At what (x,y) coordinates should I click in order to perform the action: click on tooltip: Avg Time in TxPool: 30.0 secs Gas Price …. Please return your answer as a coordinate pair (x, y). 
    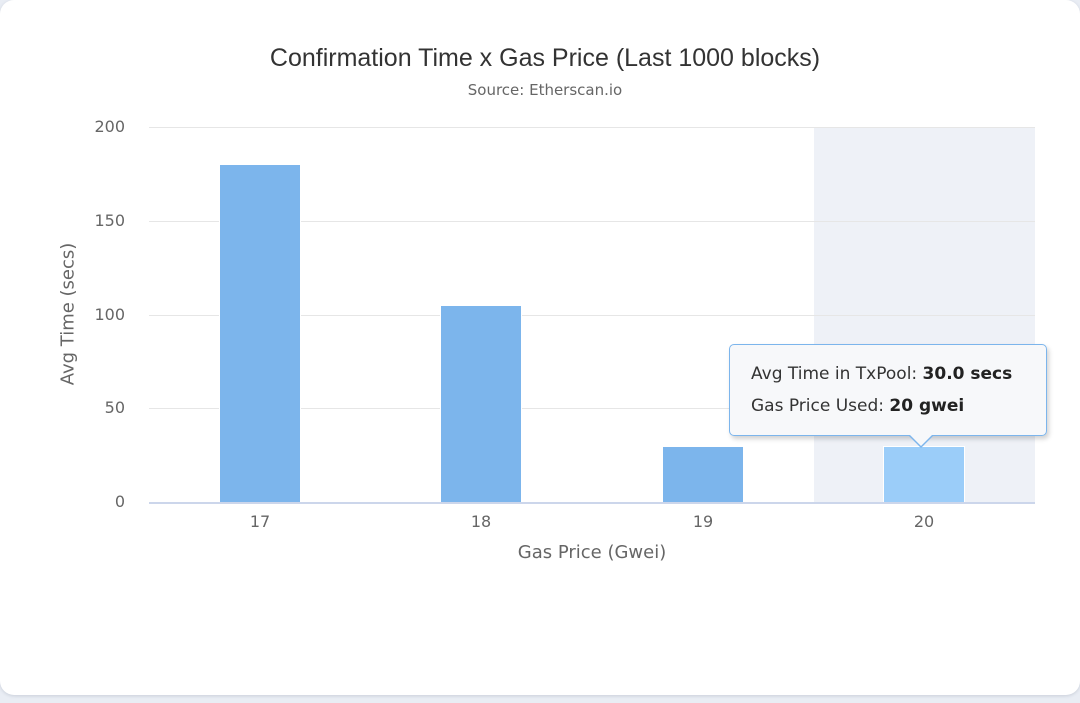
    Looking at the image, I should click on (888, 396).